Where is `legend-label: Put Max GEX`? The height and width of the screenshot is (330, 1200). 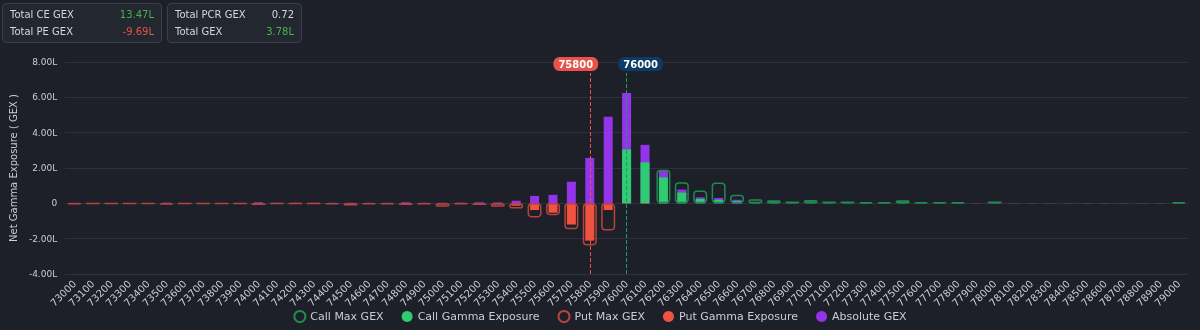
legend-label: Put Max GEX is located at coordinates (610, 316).